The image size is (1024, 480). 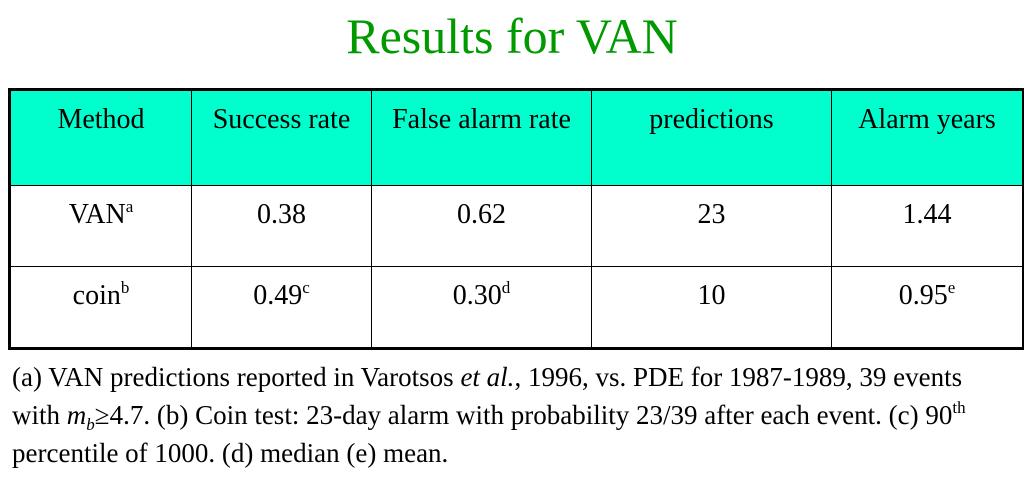 What do you see at coordinates (927, 137) in the screenshot?
I see `header-cell: Alarm years` at bounding box center [927, 137].